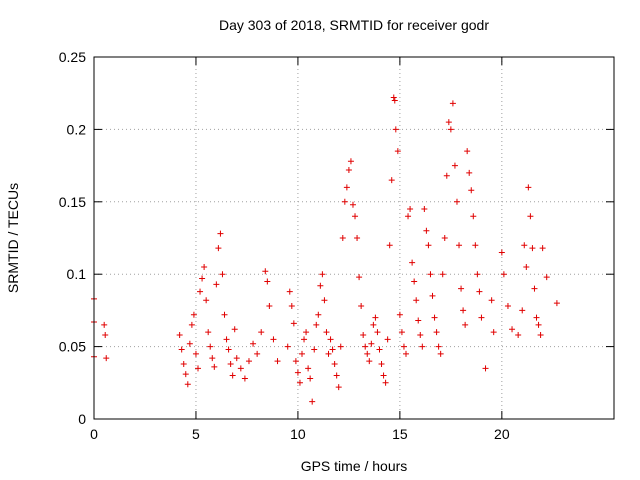 The height and width of the screenshot is (480, 640). What do you see at coordinates (72, 347) in the screenshot?
I see `y-tick-label: 0.05` at bounding box center [72, 347].